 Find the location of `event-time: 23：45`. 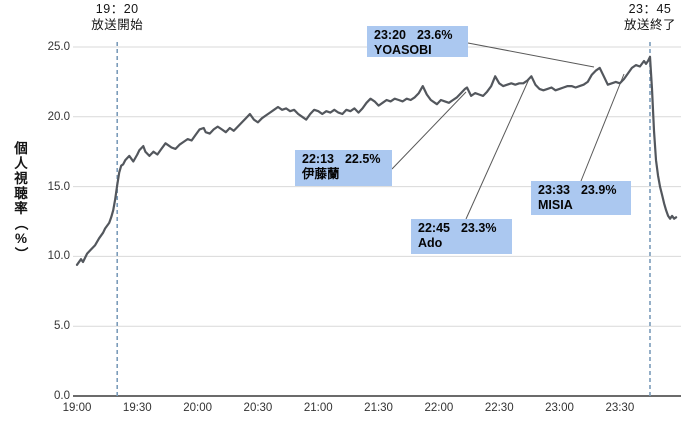

event-time: 23：45 is located at coordinates (650, 9).